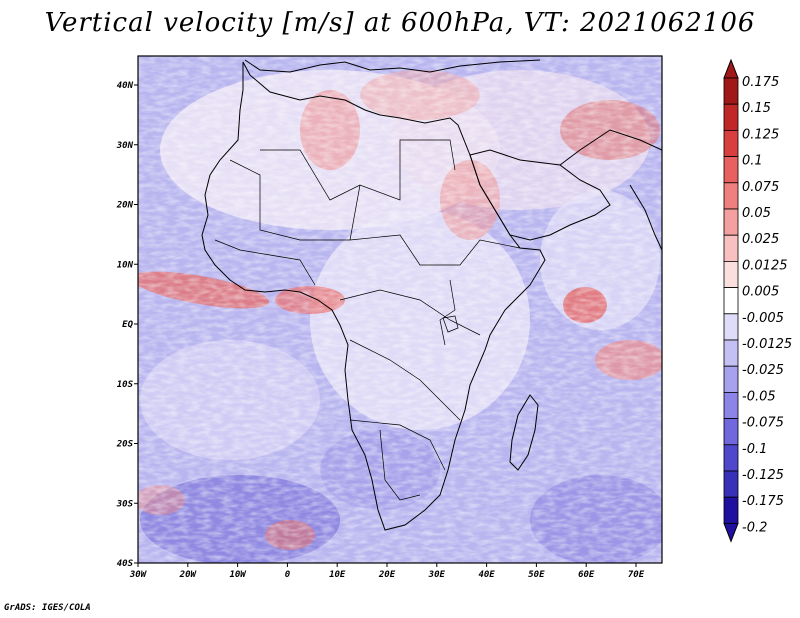 This screenshot has width=800, height=618. What do you see at coordinates (450, 324) in the screenshot?
I see `lake-victoria` at bounding box center [450, 324].